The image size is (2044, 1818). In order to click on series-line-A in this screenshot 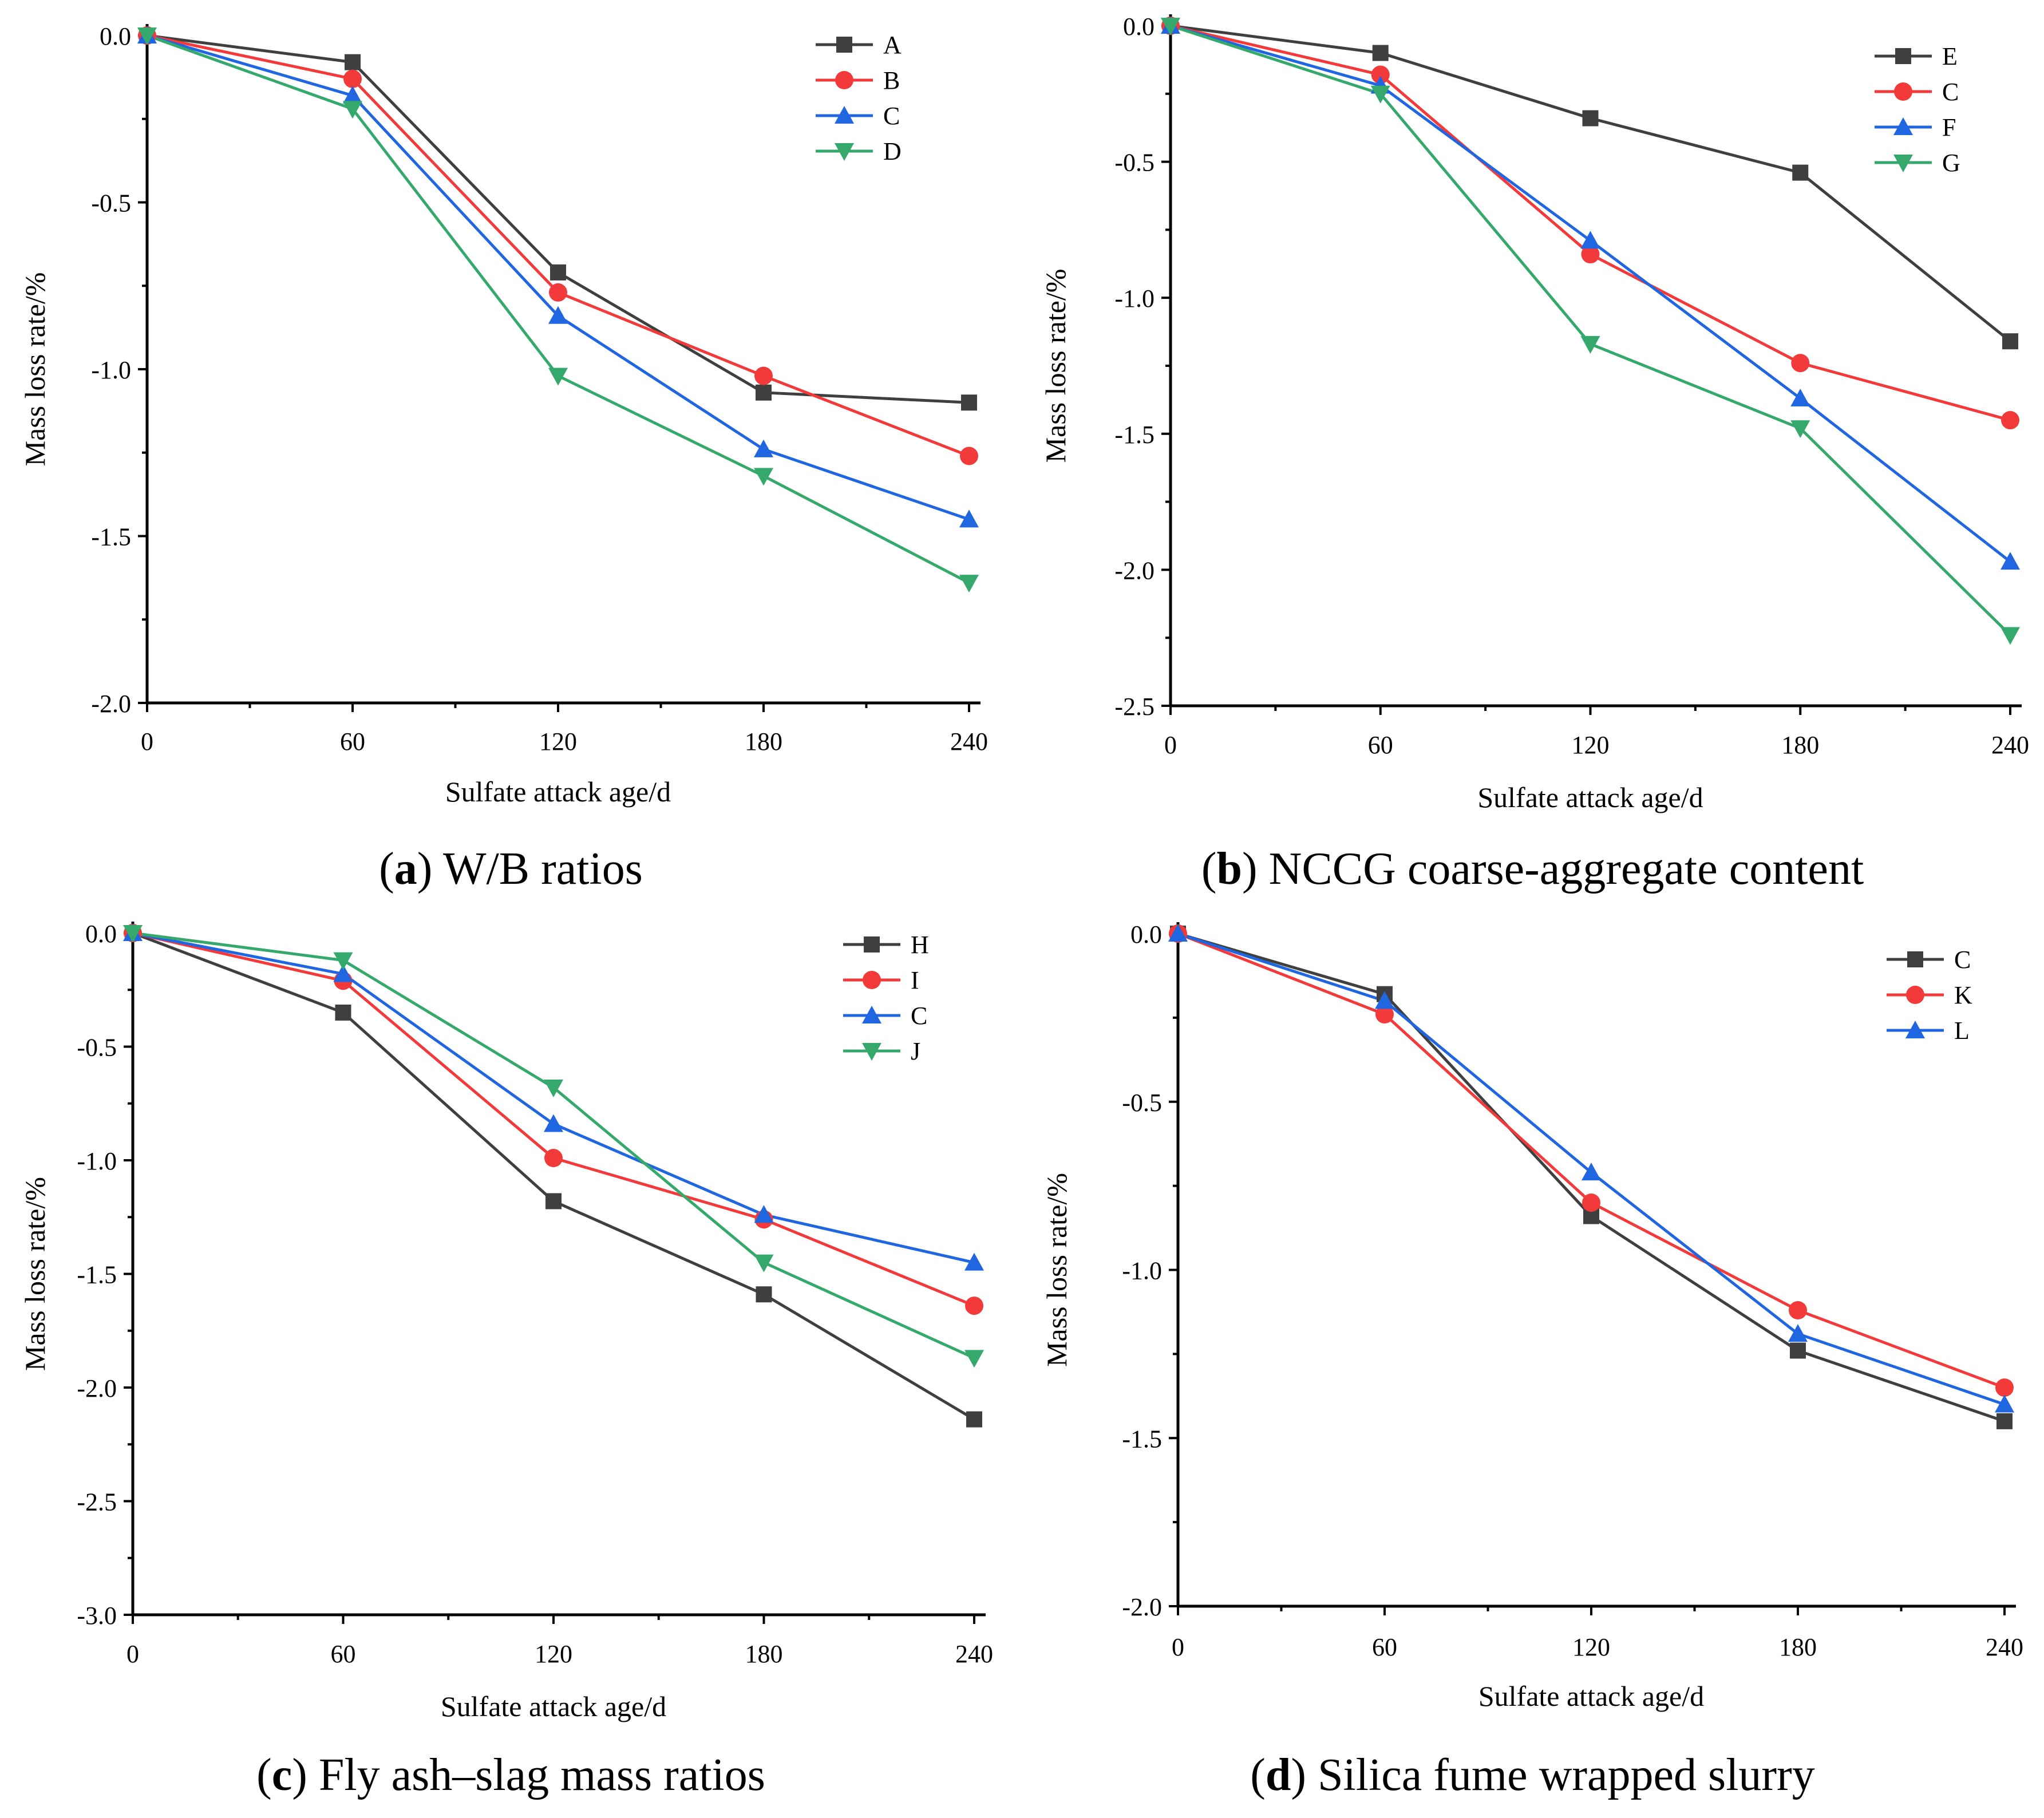, I will do `click(558, 219)`.